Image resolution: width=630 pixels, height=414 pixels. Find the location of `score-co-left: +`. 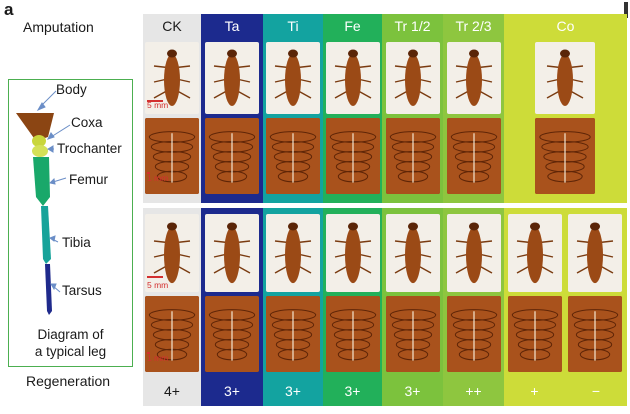

score-co-left: + is located at coordinates (534, 391).